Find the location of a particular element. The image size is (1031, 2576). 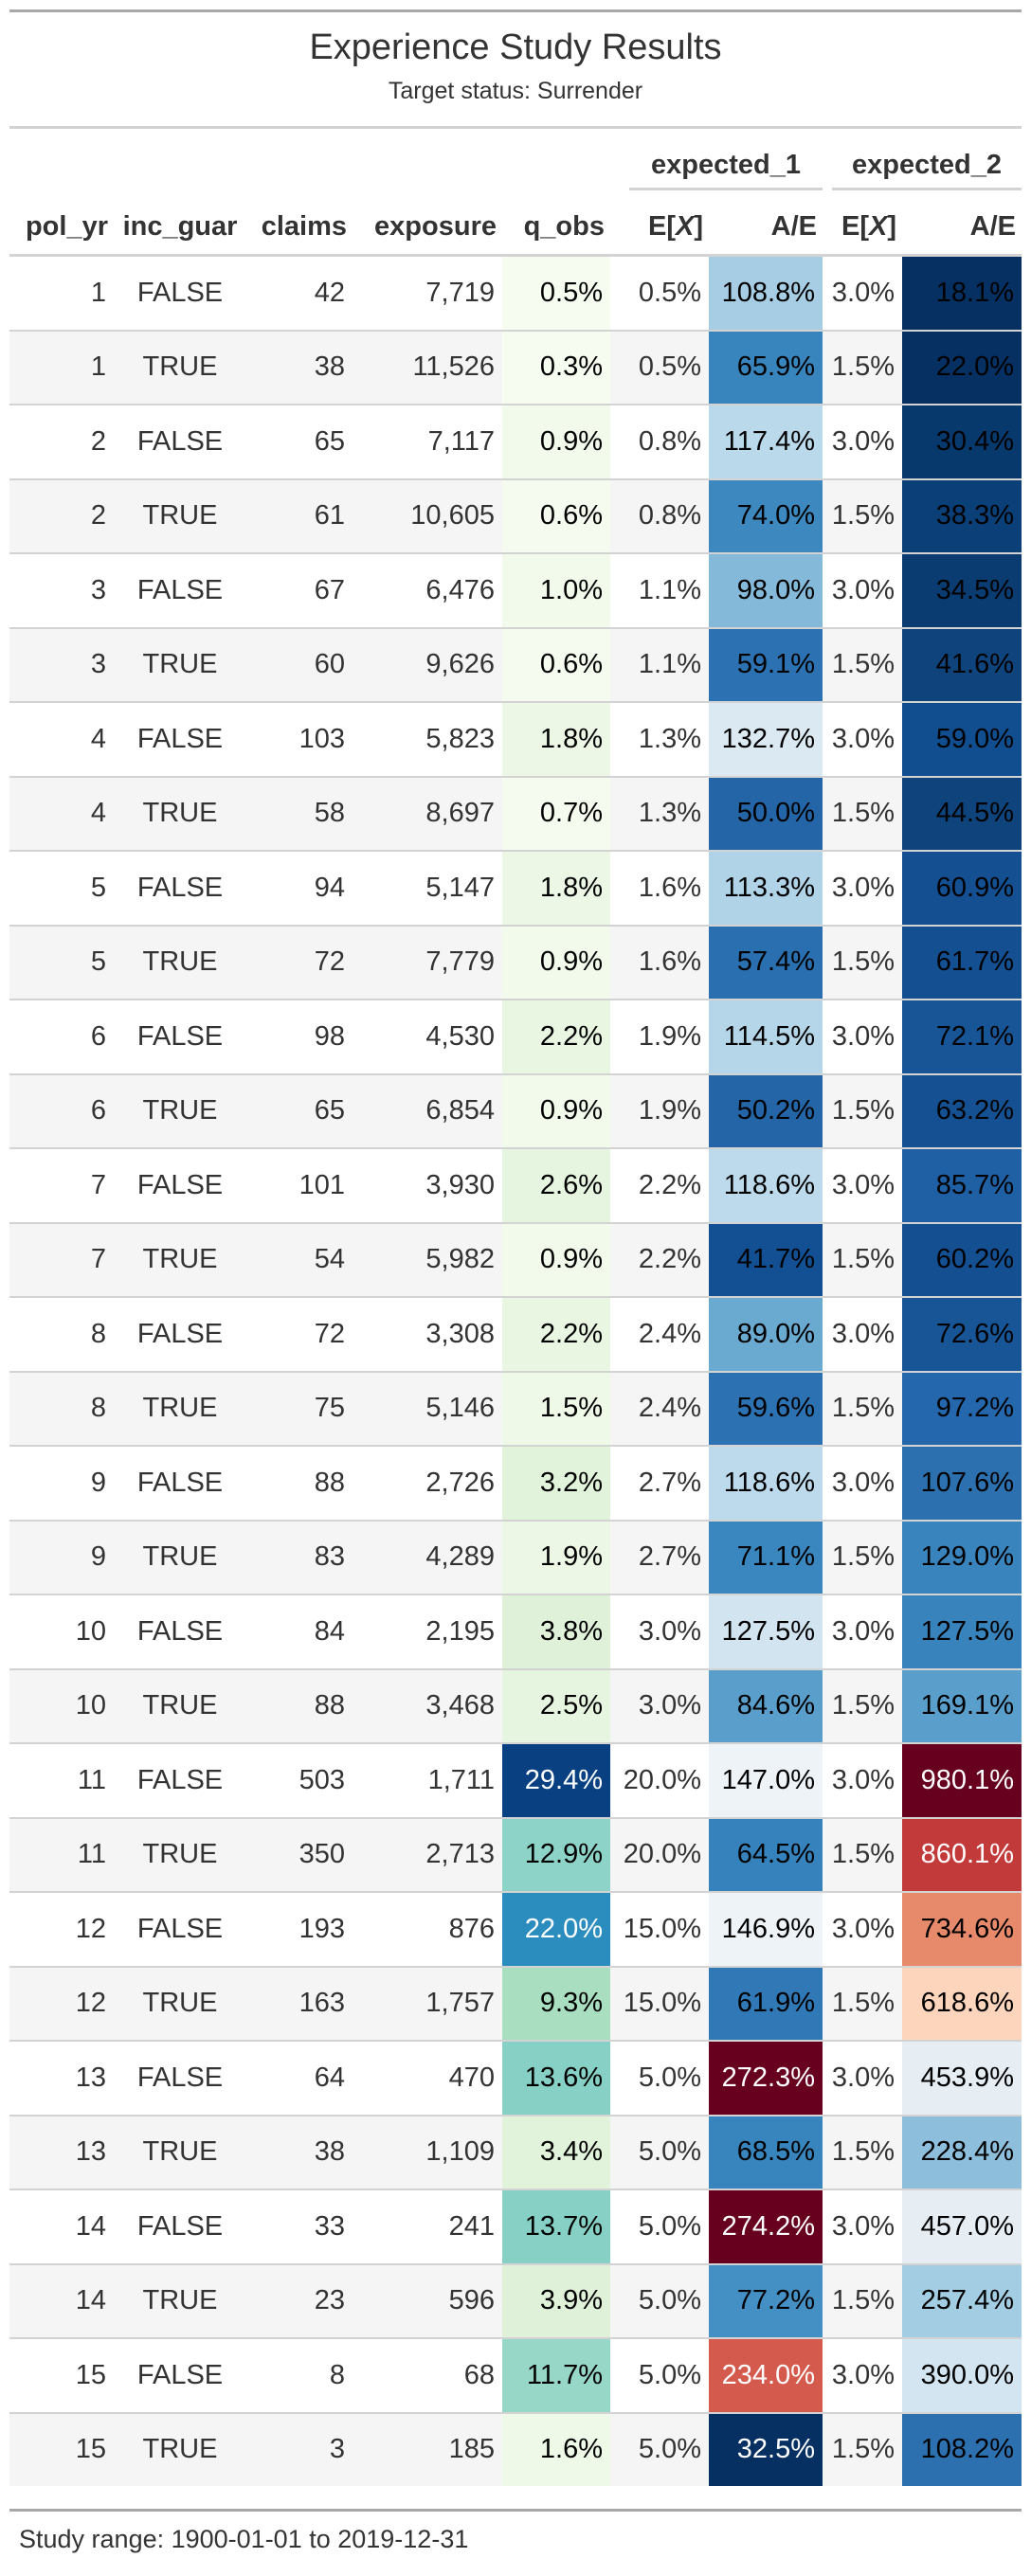

cell-expected-1-ex: 5.0% is located at coordinates (659, 2448).